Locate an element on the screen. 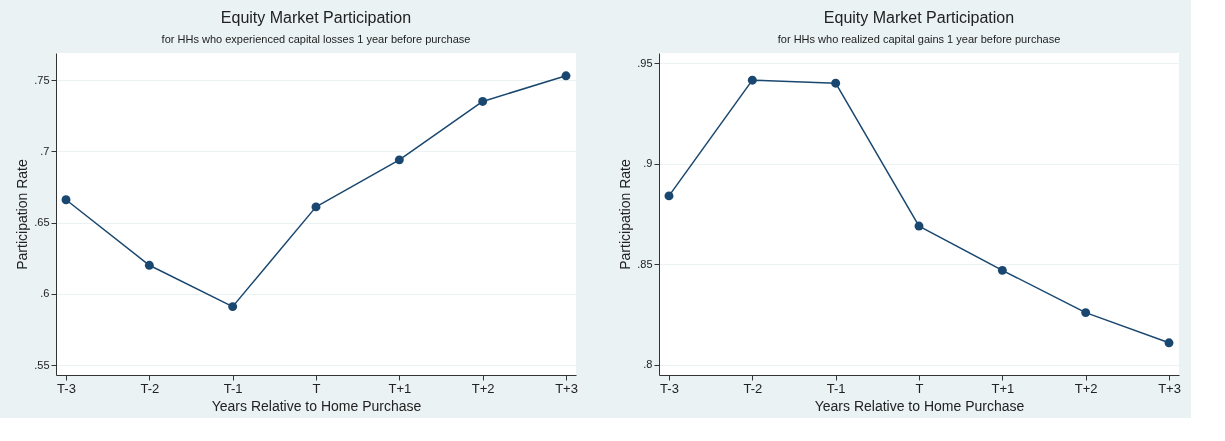  y-tick-label: .65 is located at coordinates (42, 222).